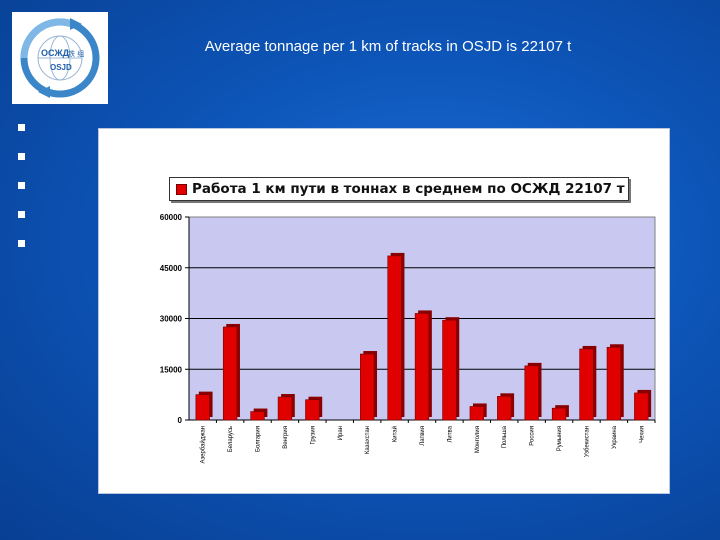  What do you see at coordinates (203, 445) in the screenshot?
I see `x-tick-label: Азербайджан` at bounding box center [203, 445].